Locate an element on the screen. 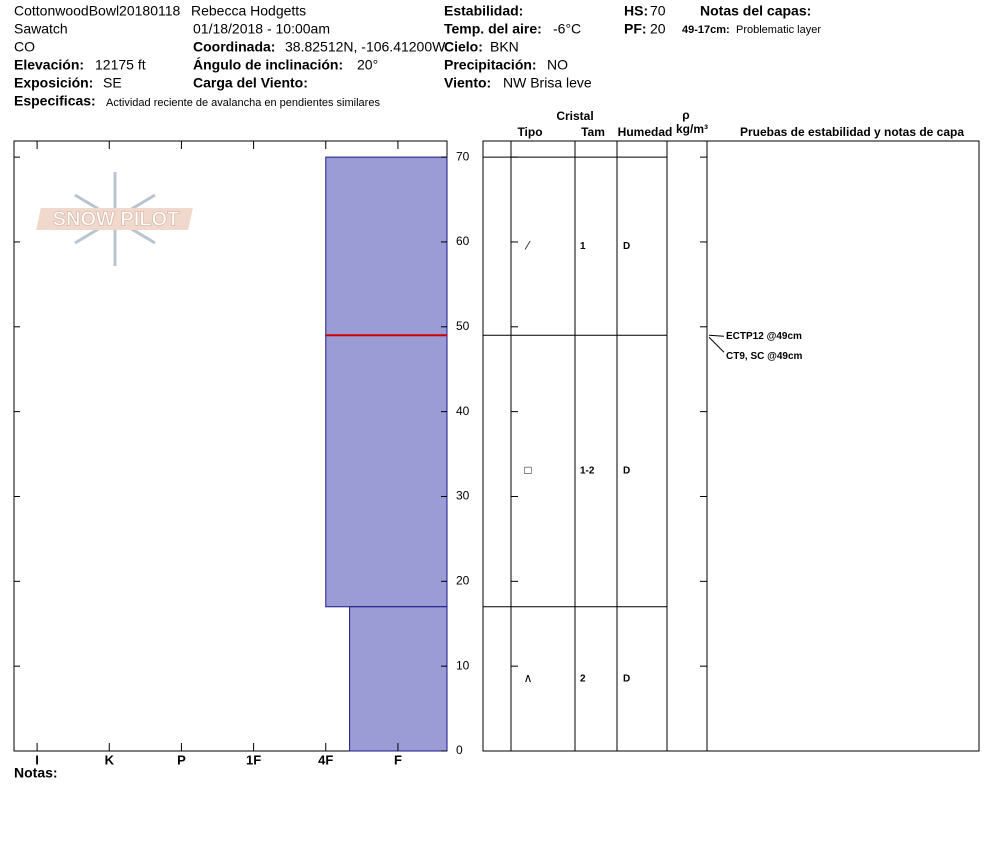 This screenshot has height=845, width=994. wind-label: Viento: is located at coordinates (467, 83).